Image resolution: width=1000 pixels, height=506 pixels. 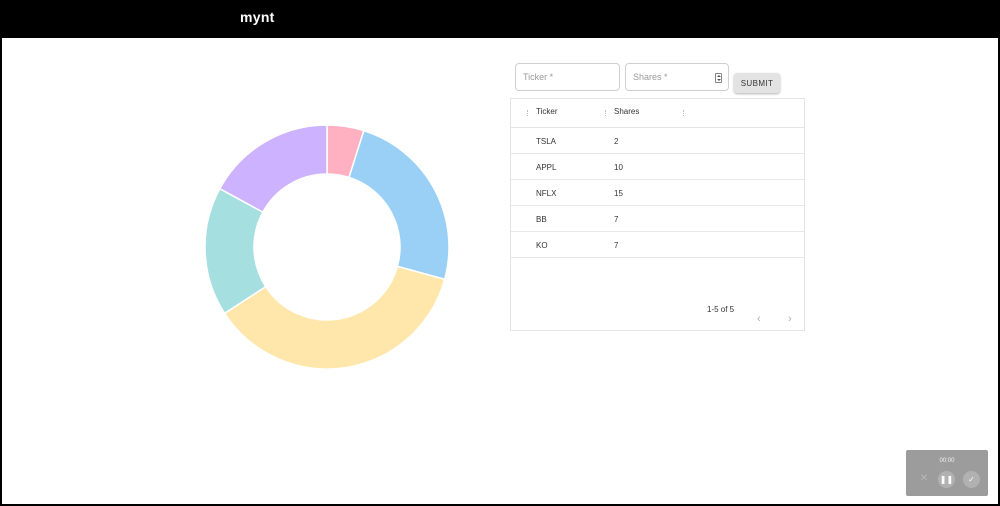 I want to click on donut-slice-ko, so click(x=273, y=169).